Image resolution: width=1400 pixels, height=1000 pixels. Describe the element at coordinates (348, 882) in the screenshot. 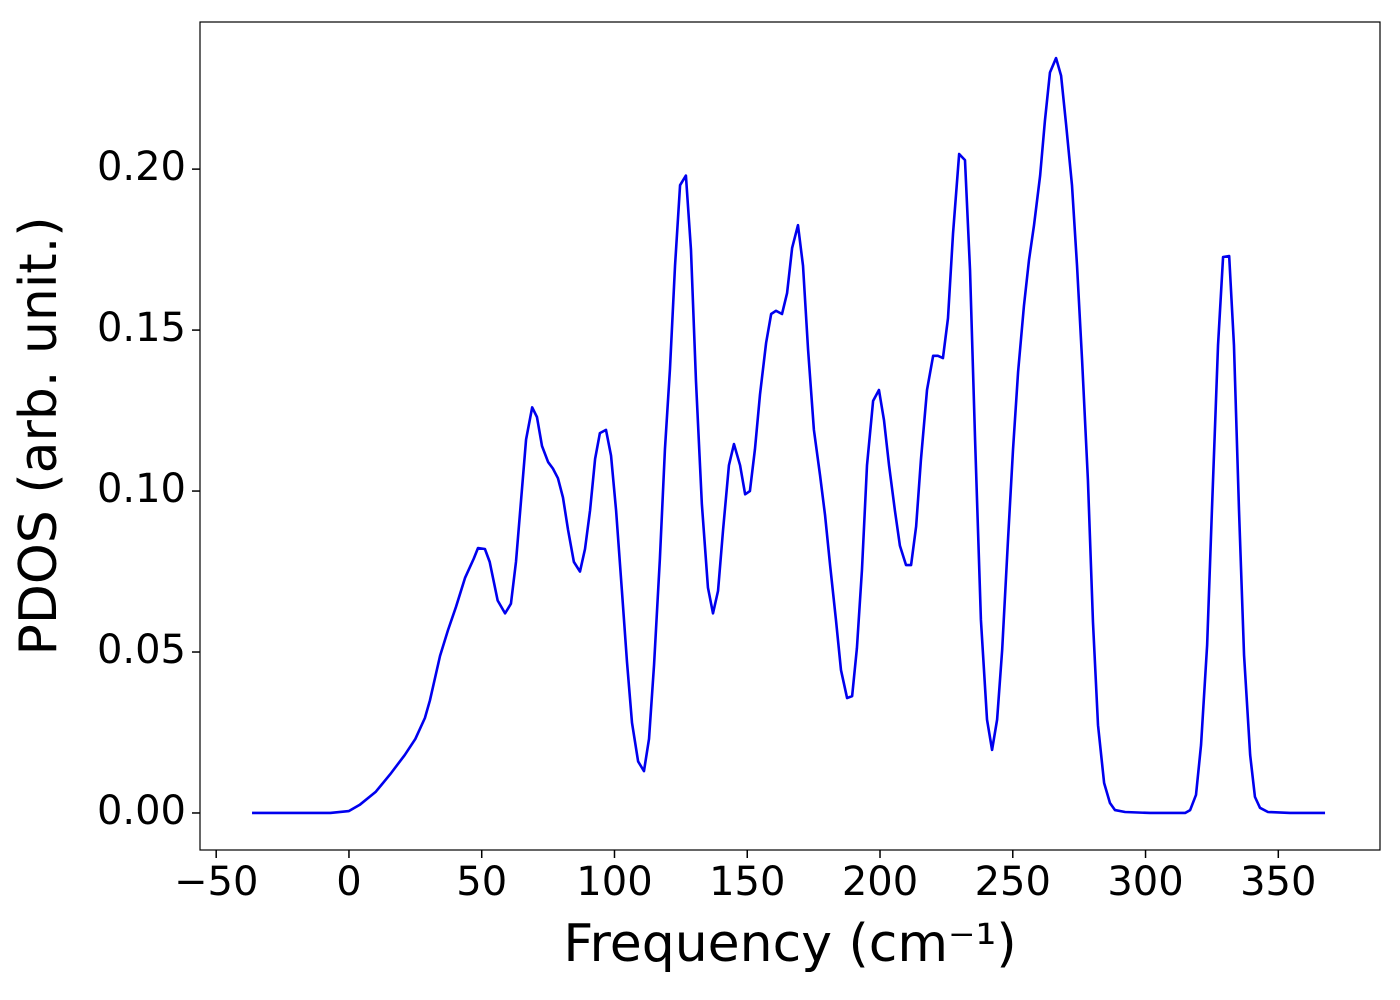

I see `x-tick-label: 0` at that location.